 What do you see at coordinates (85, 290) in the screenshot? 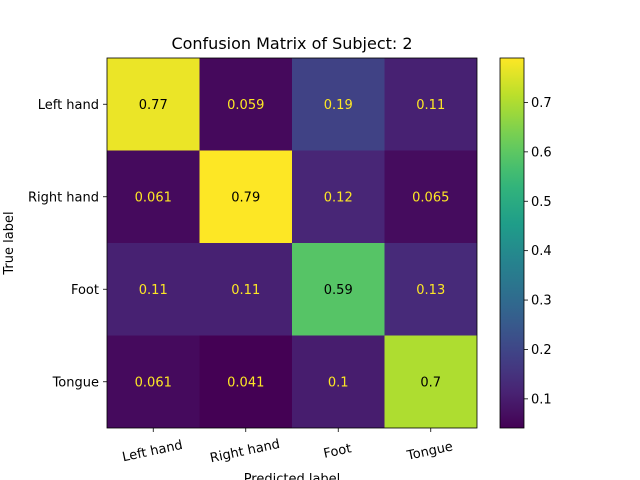
I see `y-tick-label: Foot` at bounding box center [85, 290].